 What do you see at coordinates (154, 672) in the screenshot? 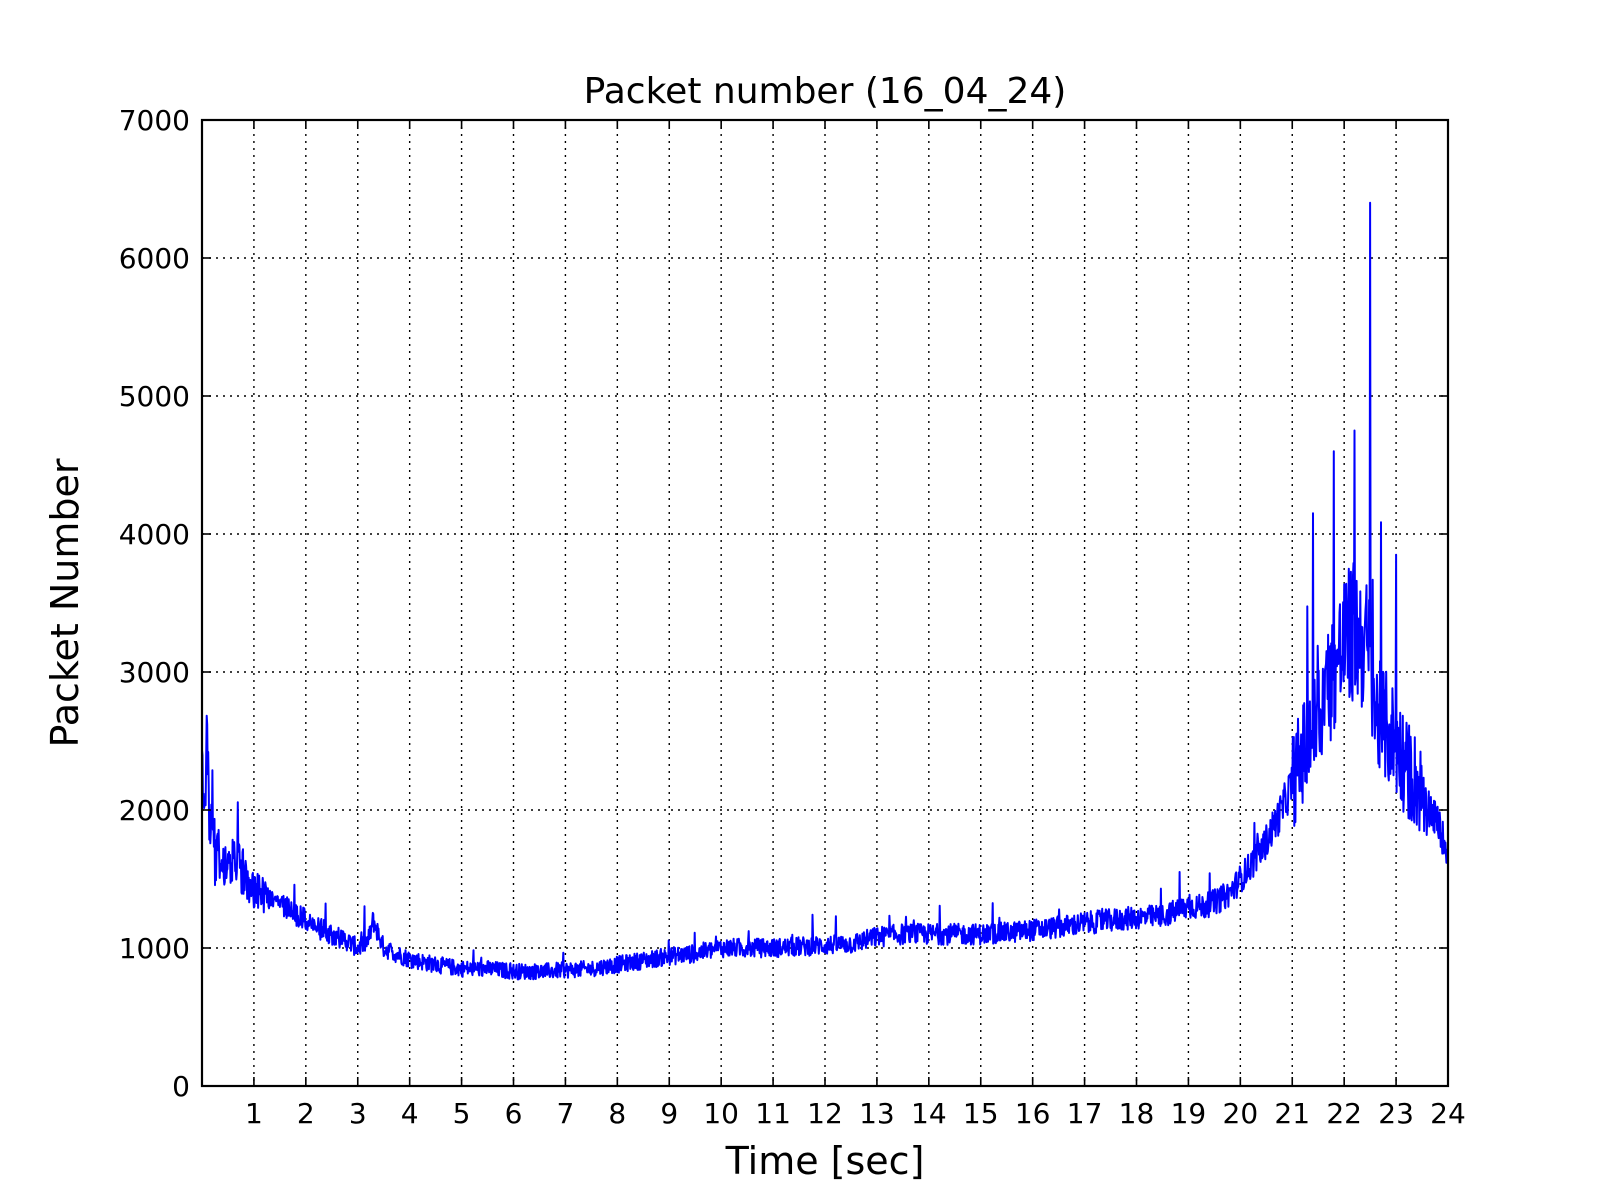
I see `y-tick-label: 3000` at bounding box center [154, 672].